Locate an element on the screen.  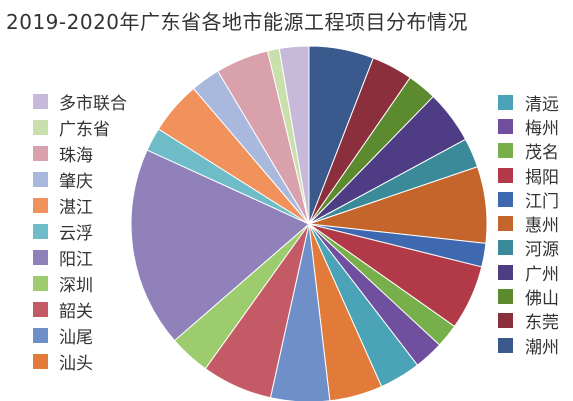
legend-item: 茂名 is located at coordinates (528, 151).